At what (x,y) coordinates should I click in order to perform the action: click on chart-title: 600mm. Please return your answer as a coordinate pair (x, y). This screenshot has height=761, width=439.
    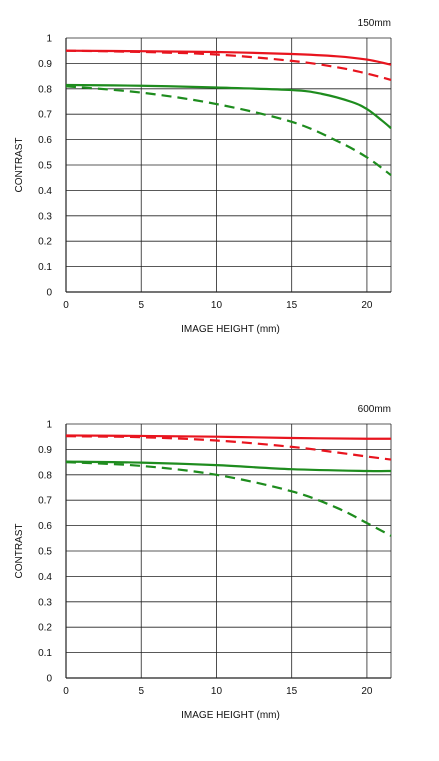
    Looking at the image, I should click on (374, 409).